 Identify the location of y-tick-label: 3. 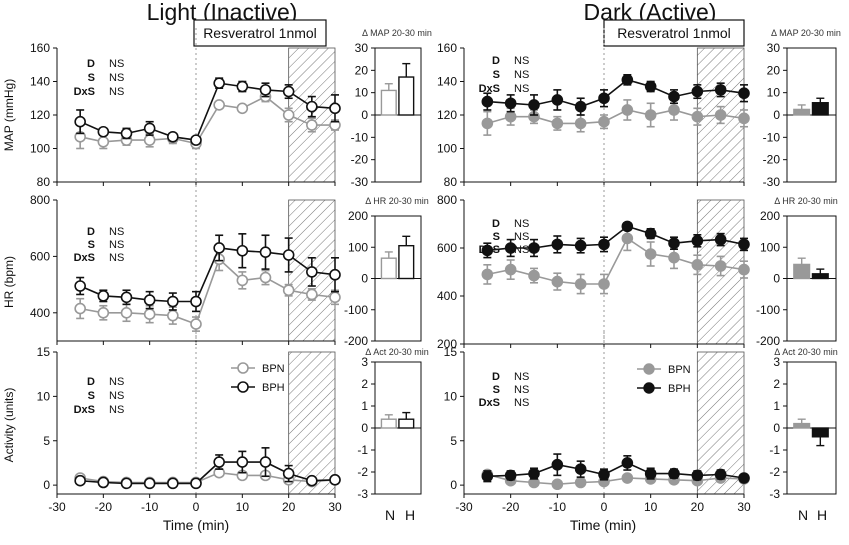
(776, 362).